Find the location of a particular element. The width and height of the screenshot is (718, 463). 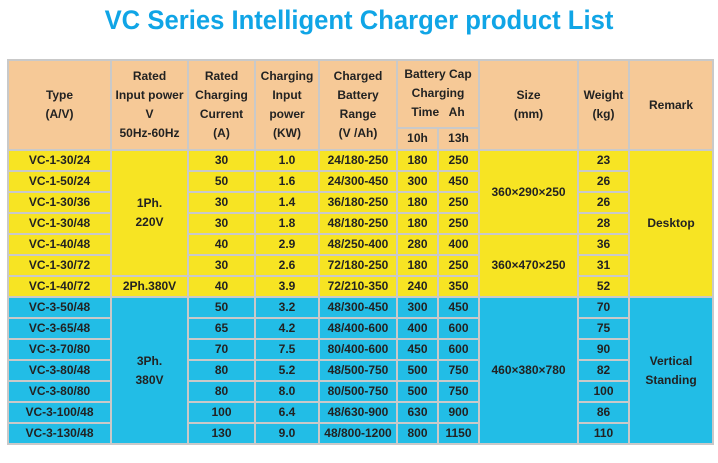

cell-current: 40 is located at coordinates (221, 286).